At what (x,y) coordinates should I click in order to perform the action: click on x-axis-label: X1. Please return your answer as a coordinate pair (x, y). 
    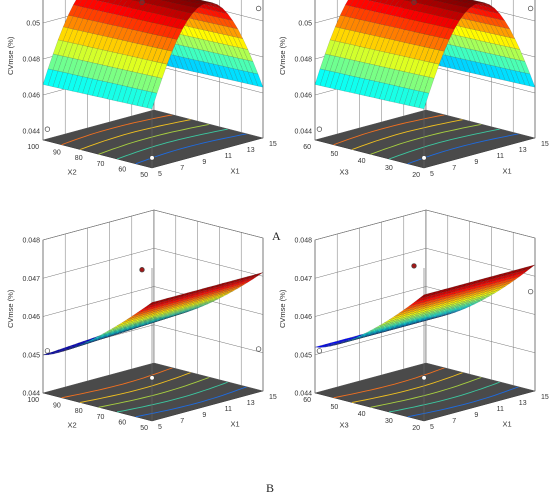
    Looking at the image, I should click on (234, 424).